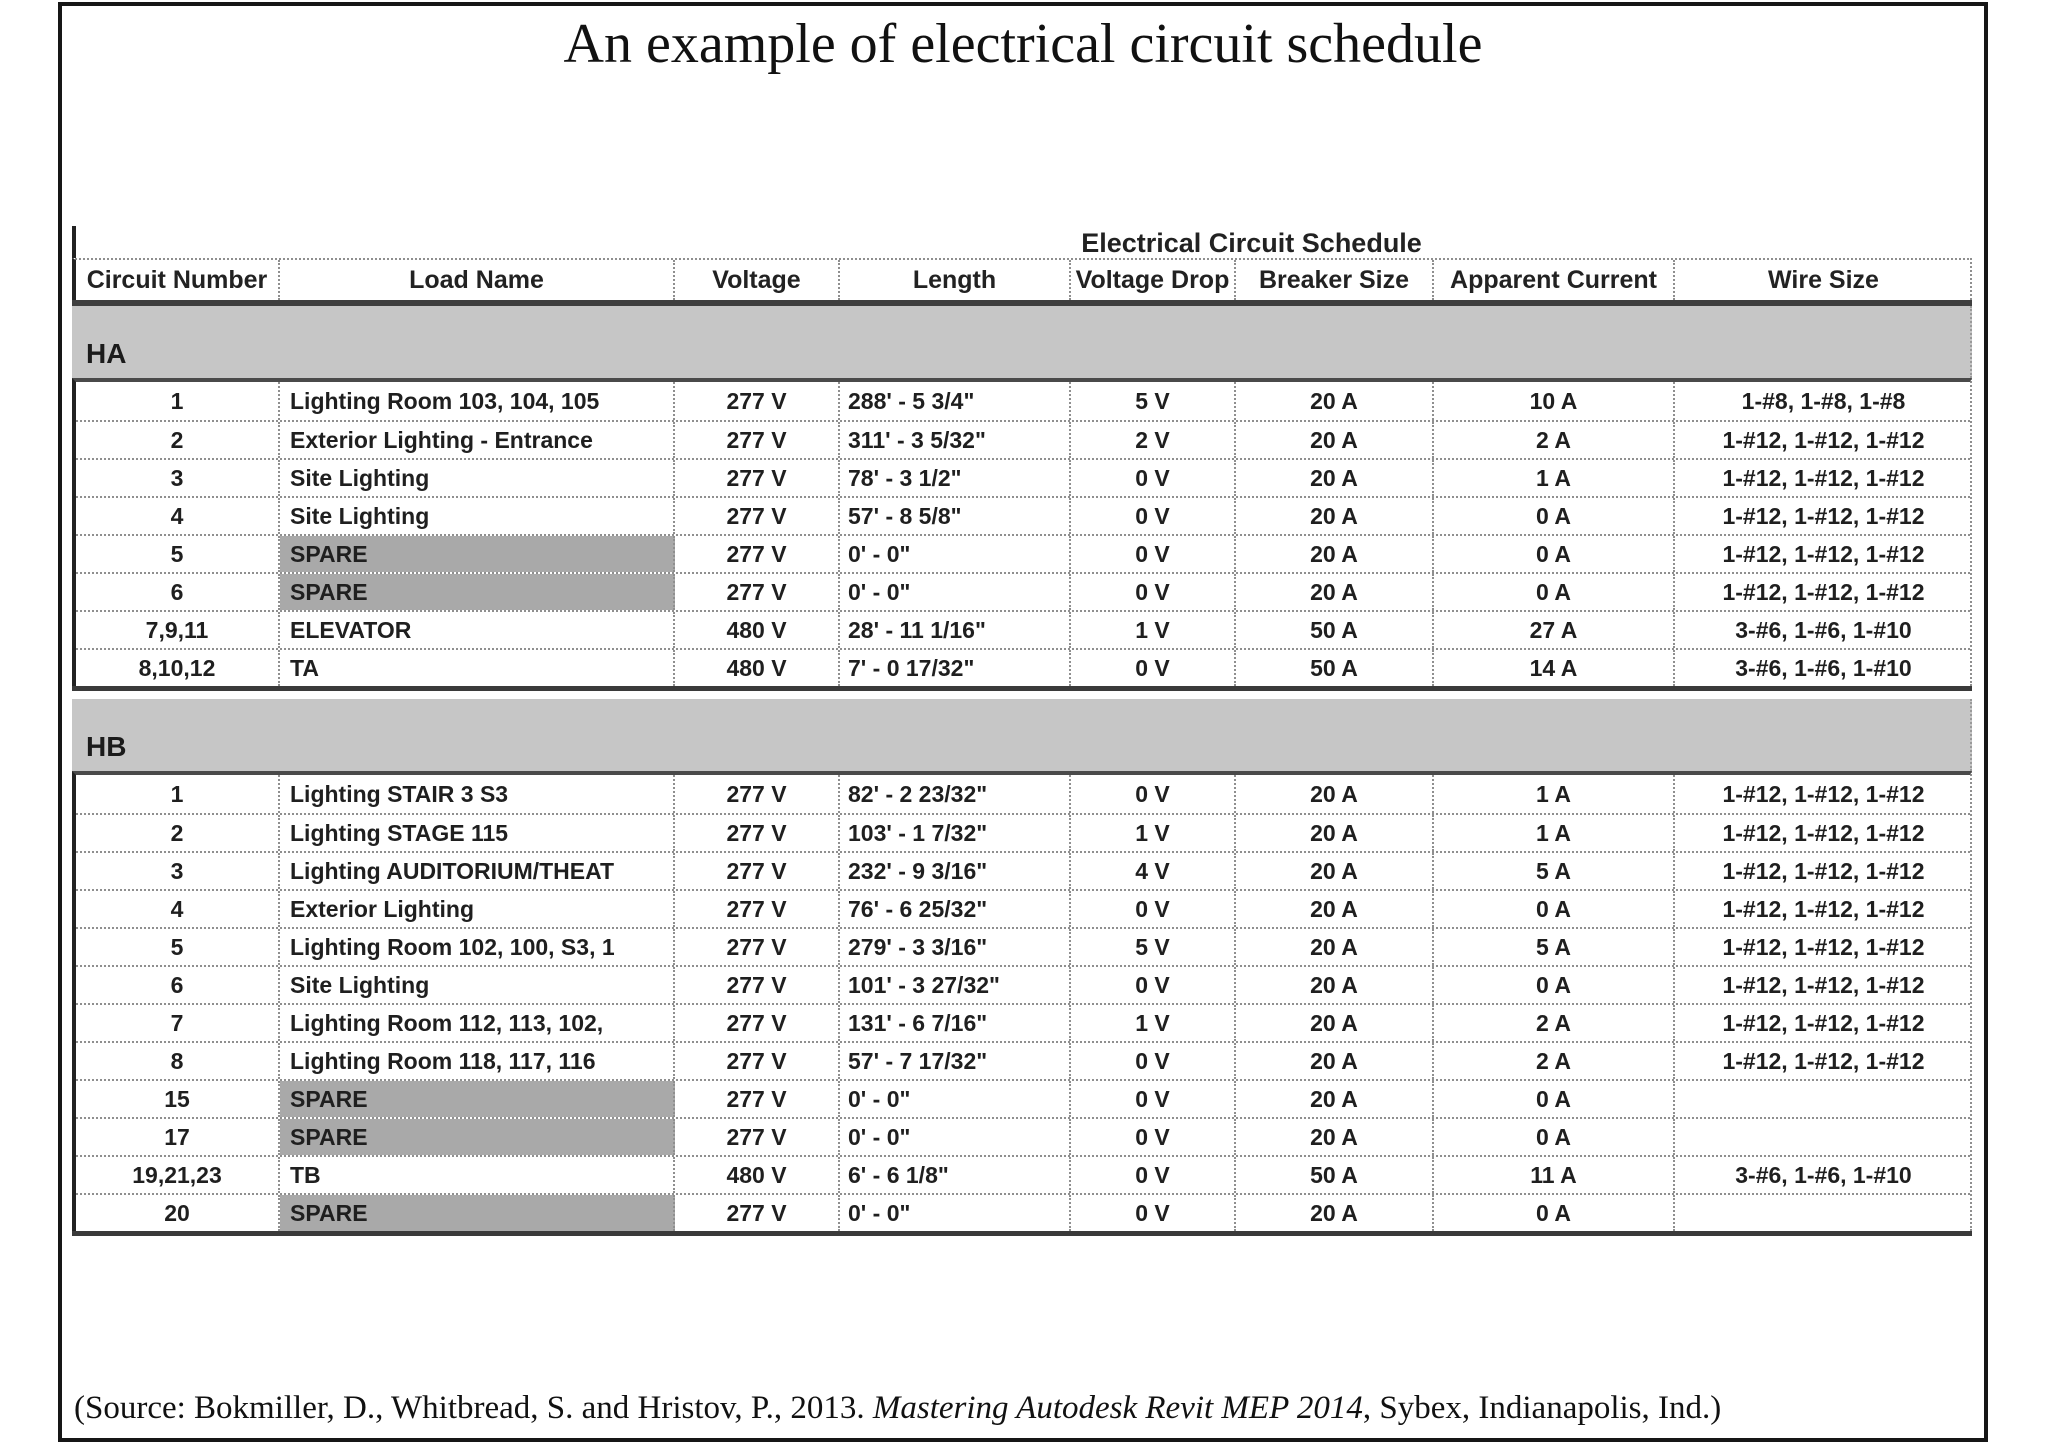  What do you see at coordinates (1153, 401) in the screenshot?
I see `cell-voltage-drop: 5 V` at bounding box center [1153, 401].